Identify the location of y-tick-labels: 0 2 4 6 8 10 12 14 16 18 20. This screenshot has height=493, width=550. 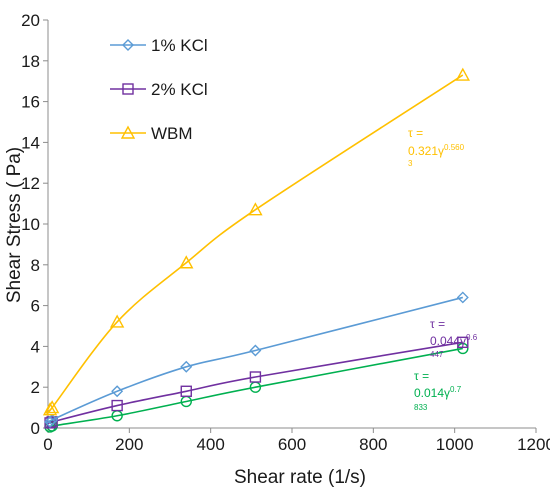
(30, 224).